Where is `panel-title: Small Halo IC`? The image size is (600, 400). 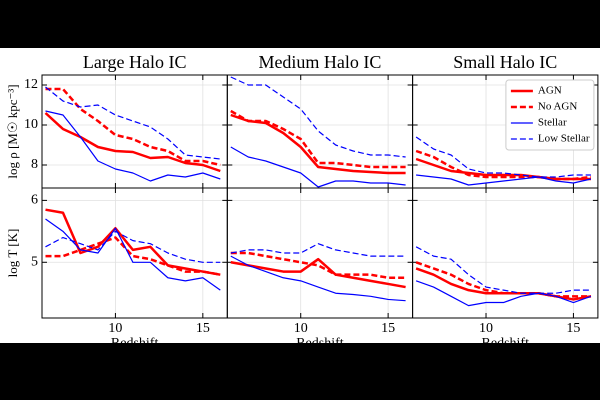
panel-title: Small Halo IC is located at coordinates (505, 62).